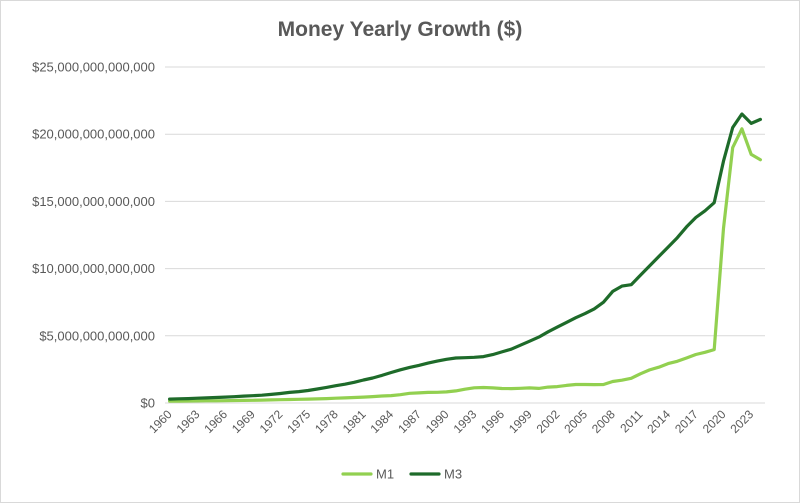 The width and height of the screenshot is (800, 503). What do you see at coordinates (453, 474) in the screenshot?
I see `legend-label-m3: M3` at bounding box center [453, 474].